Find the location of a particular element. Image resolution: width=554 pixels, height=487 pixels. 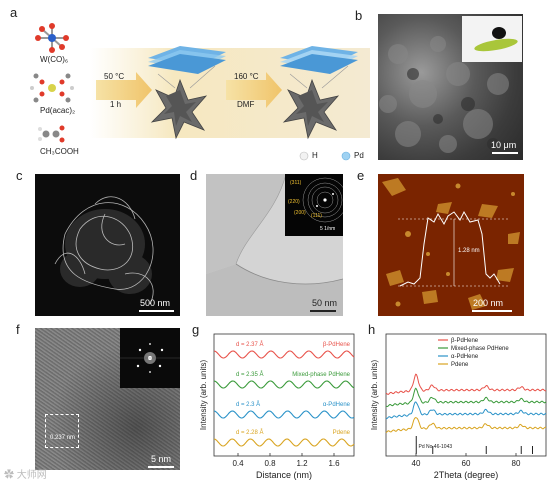

d-spacing-label: d = 2.28 Å is located at coordinates (250, 432).